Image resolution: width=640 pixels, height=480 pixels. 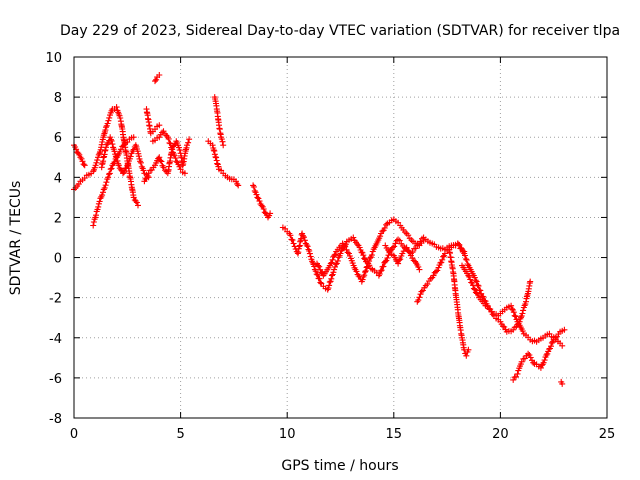 I want to click on y-tick-labels: 10 8 6 4 2 0 -2 -4 -6 -8, so click(x=53, y=239).